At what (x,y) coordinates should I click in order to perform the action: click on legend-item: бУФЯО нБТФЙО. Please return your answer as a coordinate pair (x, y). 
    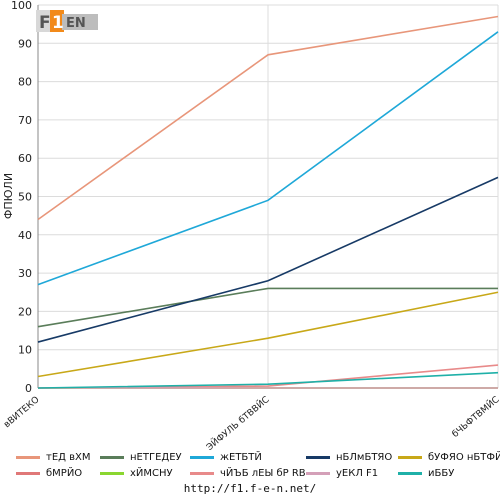
    Looking at the image, I should click on (449, 457).